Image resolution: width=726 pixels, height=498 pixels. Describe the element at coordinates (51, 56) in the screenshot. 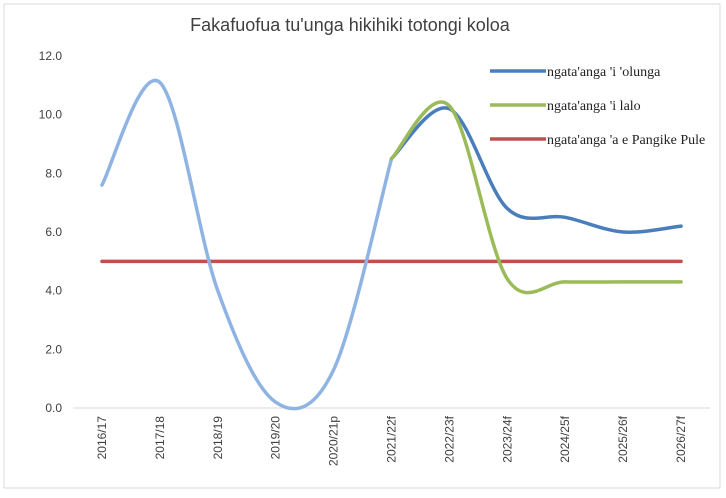

I see `y-tick-label: 12.0` at that location.